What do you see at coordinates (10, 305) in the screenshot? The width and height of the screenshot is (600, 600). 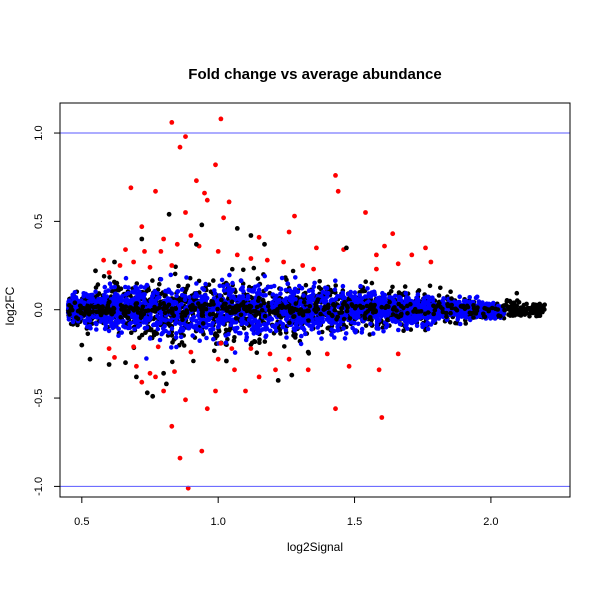 I see `y-axis-label: log2FC` at bounding box center [10, 305].